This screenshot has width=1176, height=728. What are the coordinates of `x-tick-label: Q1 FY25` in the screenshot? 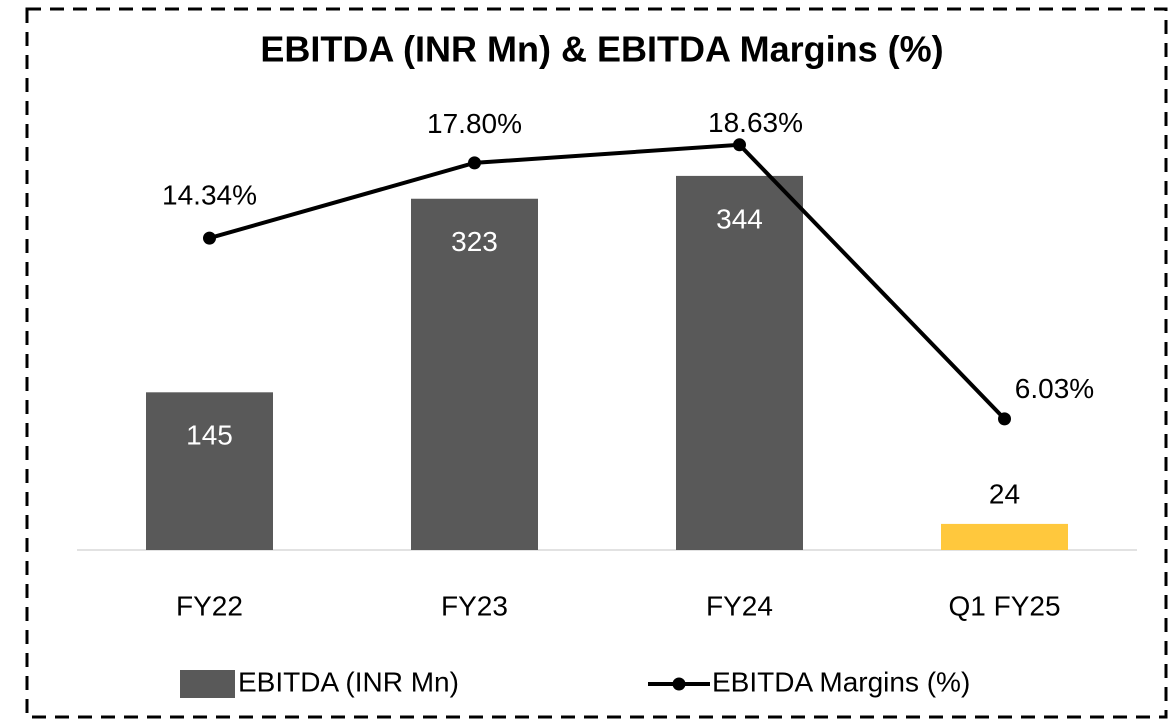 It's located at (1004, 605).